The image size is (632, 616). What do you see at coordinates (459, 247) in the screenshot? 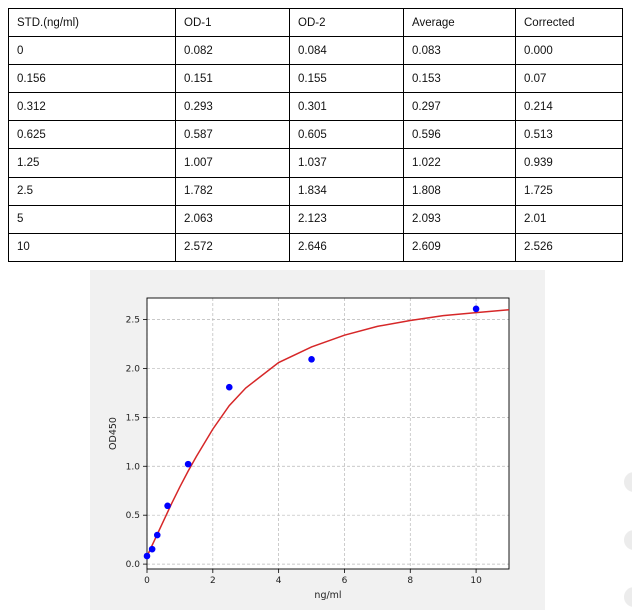
I see `table-cell: 2.609` at bounding box center [459, 247].